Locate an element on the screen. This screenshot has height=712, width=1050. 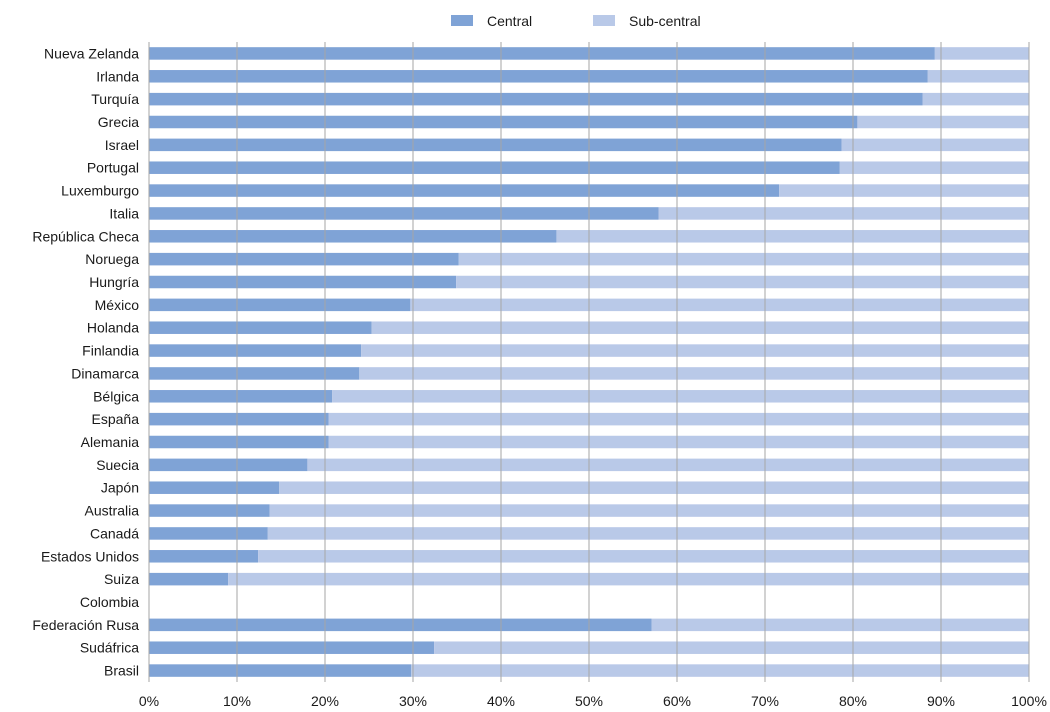
category-label: República Checa is located at coordinates (85, 236).